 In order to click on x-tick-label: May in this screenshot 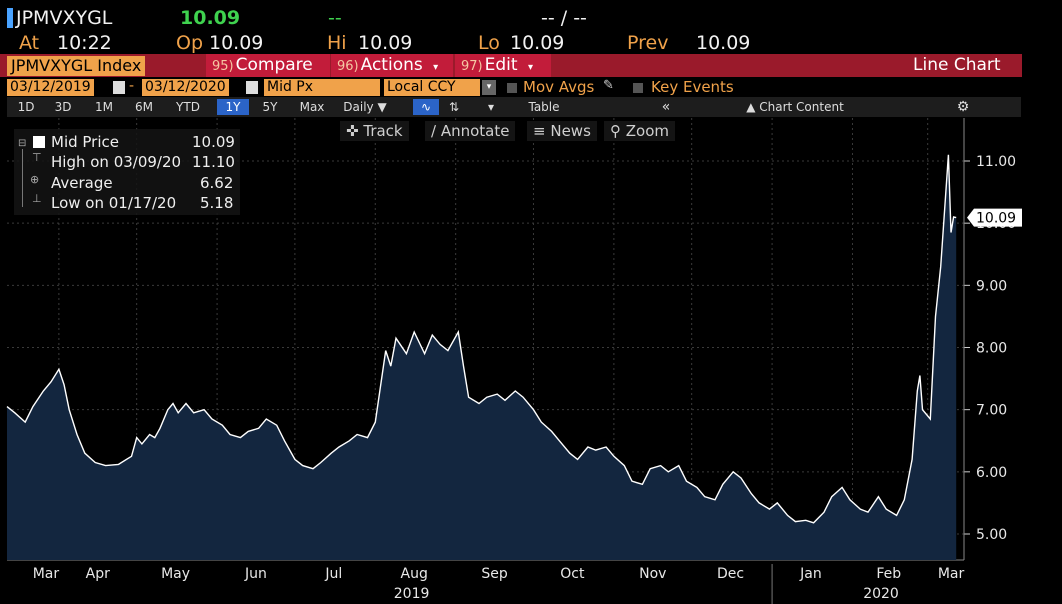, I will do `click(175, 574)`.